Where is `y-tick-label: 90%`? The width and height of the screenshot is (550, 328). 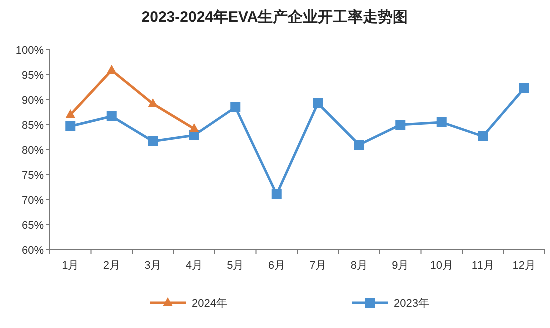 y-tick-label: 90% is located at coordinates (33, 101).